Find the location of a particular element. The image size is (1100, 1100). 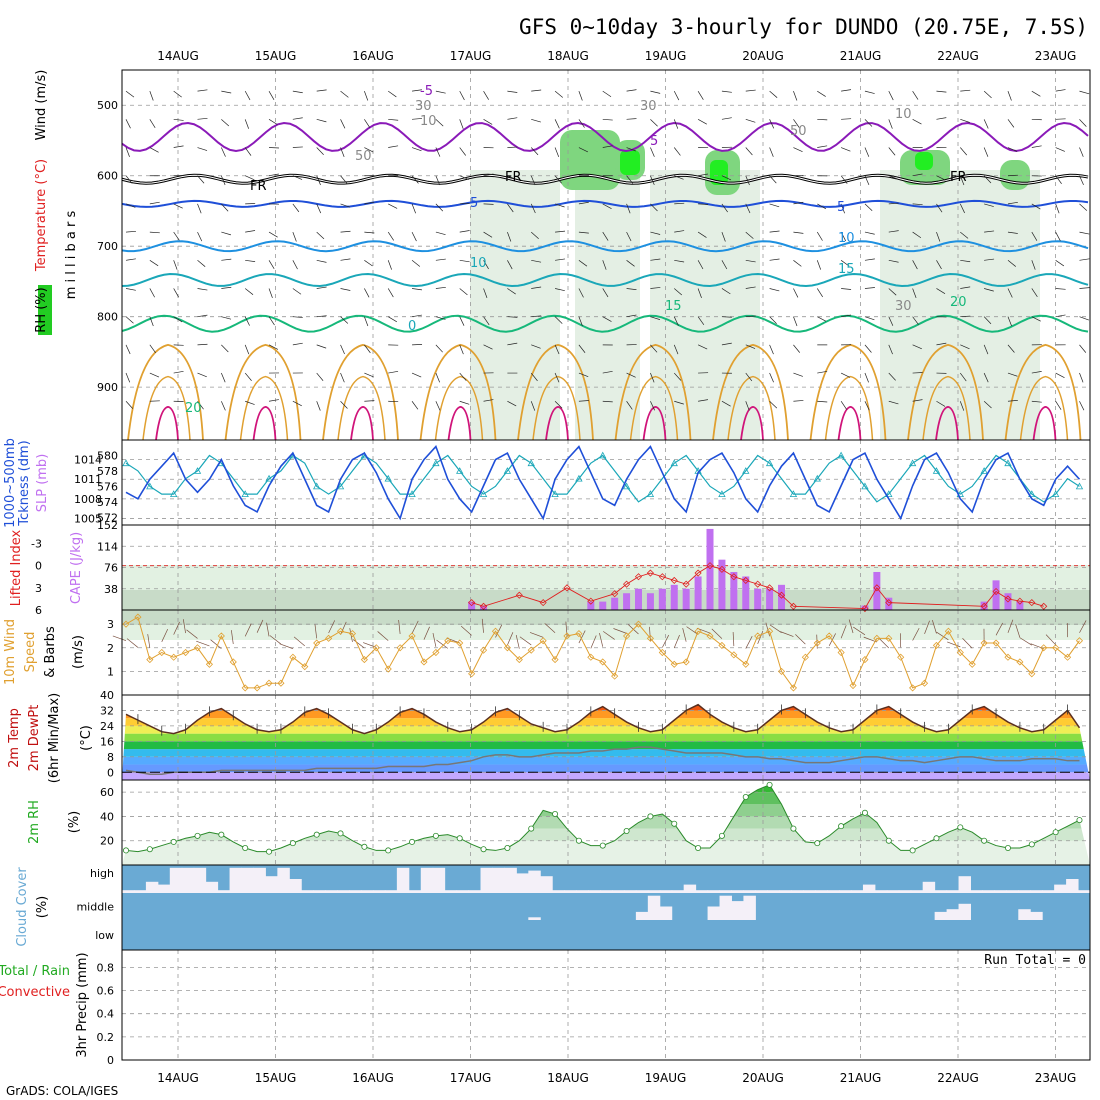

rh-column is located at coordinates (675, 305).